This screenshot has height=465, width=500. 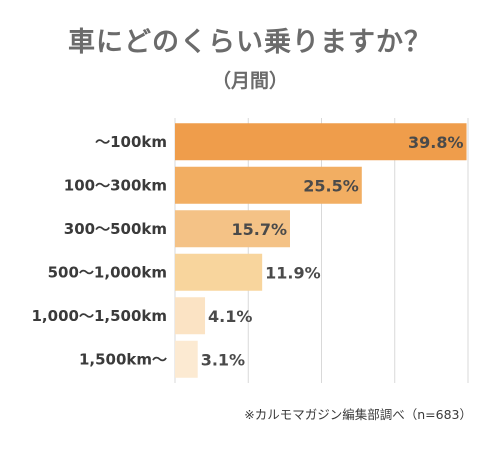 What do you see at coordinates (131, 142) in the screenshot?
I see `category-label: 〜100km` at bounding box center [131, 142].